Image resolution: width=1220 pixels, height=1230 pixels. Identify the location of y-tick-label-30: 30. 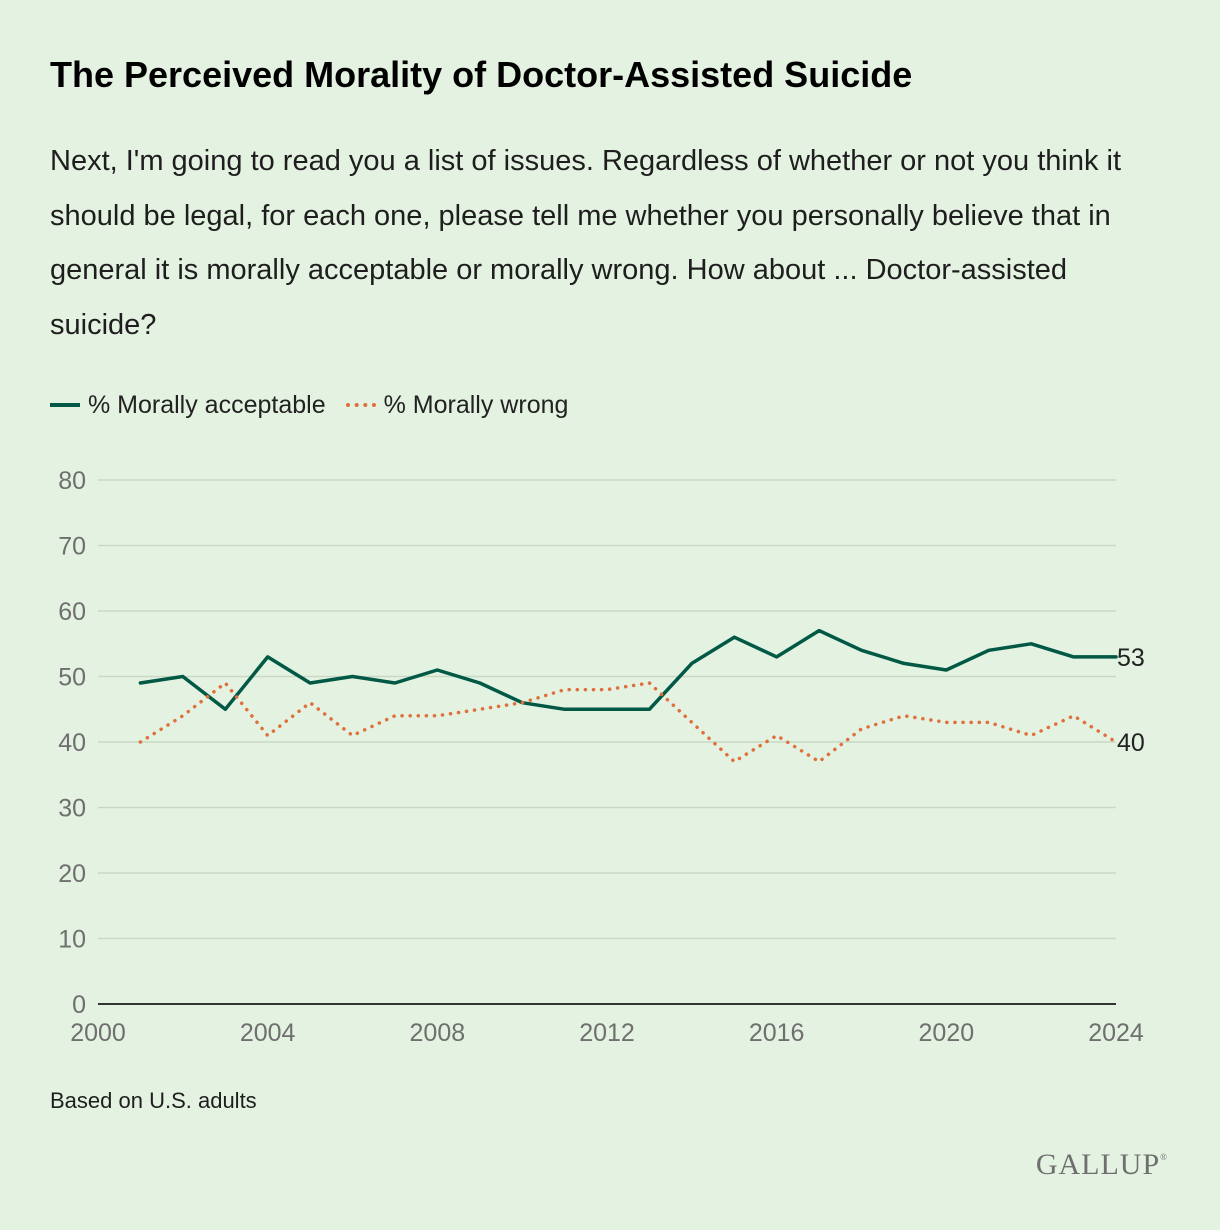
(72, 809).